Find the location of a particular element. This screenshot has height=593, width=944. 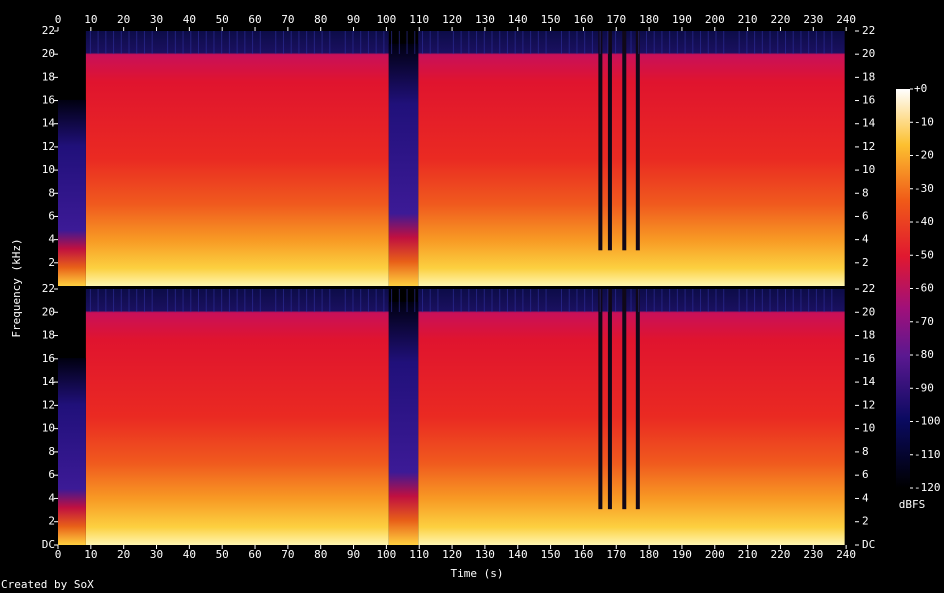

colorbar-tick-label: -50 is located at coordinates (924, 254).